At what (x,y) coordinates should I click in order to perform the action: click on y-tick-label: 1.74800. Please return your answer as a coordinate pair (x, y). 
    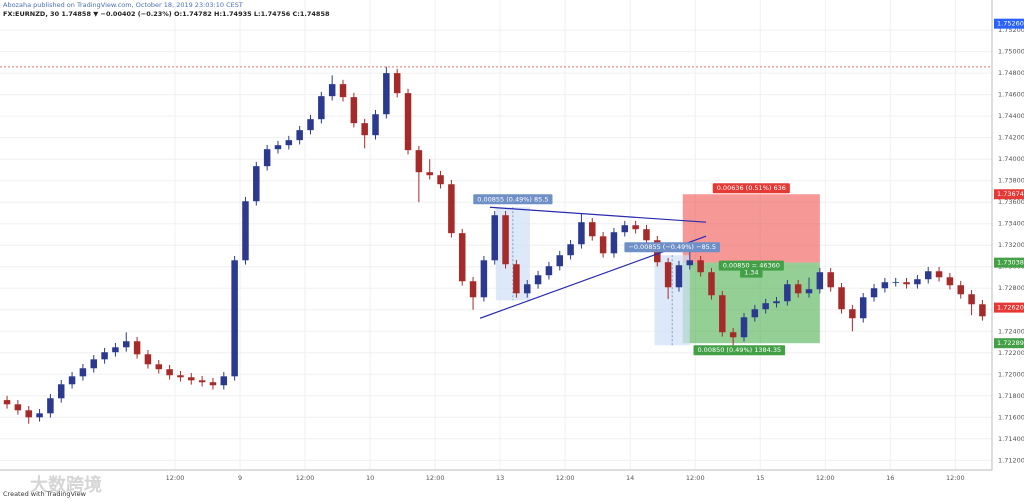
    Looking at the image, I should click on (1011, 73).